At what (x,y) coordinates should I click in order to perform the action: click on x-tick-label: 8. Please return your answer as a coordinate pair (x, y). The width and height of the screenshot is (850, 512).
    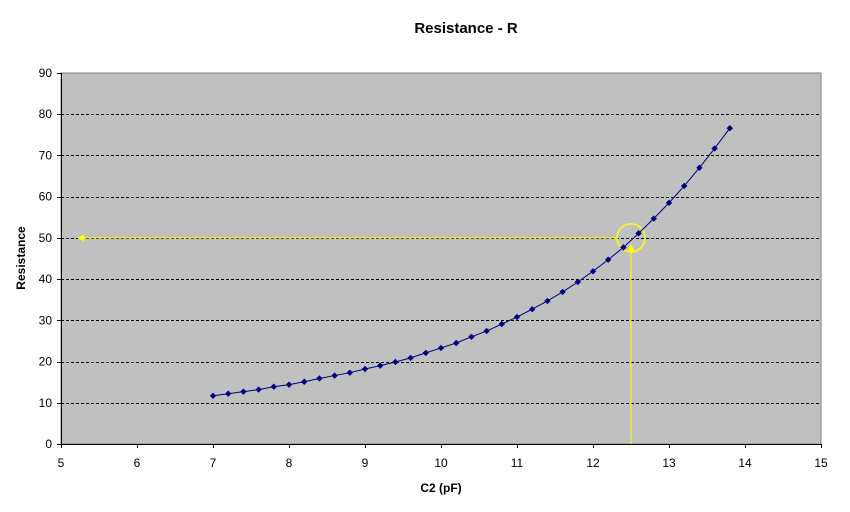
    Looking at the image, I should click on (289, 463).